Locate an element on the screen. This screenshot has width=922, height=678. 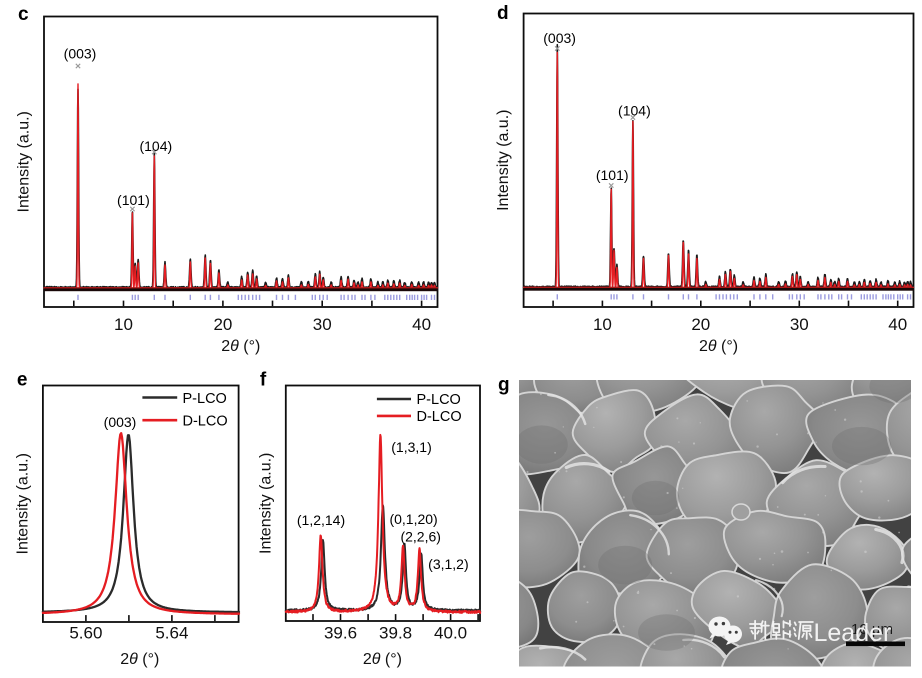
svg-text: 5.60 is located at coordinates (85, 633).